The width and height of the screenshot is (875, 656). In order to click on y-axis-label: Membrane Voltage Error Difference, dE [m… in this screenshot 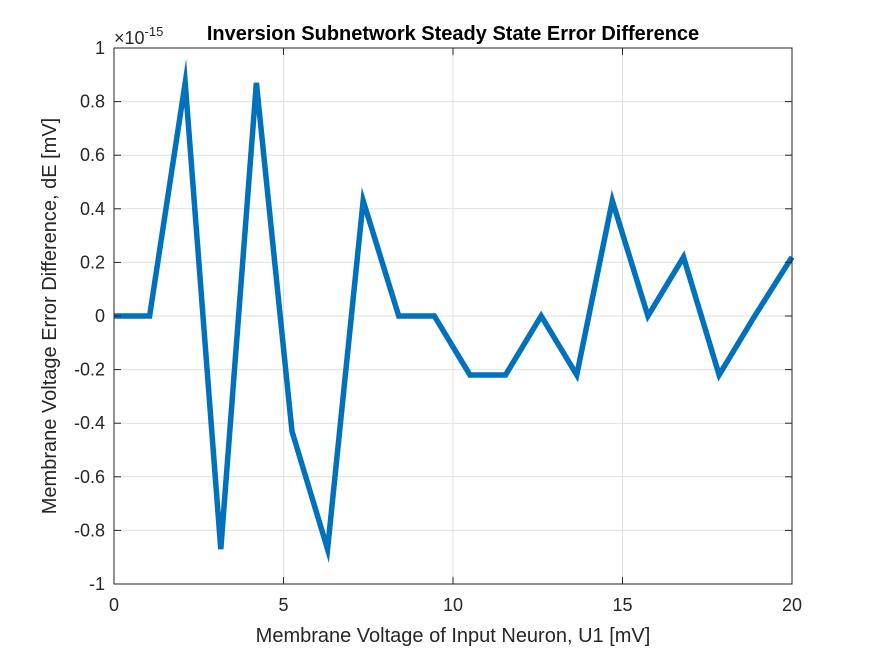, I will do `click(50, 316)`.